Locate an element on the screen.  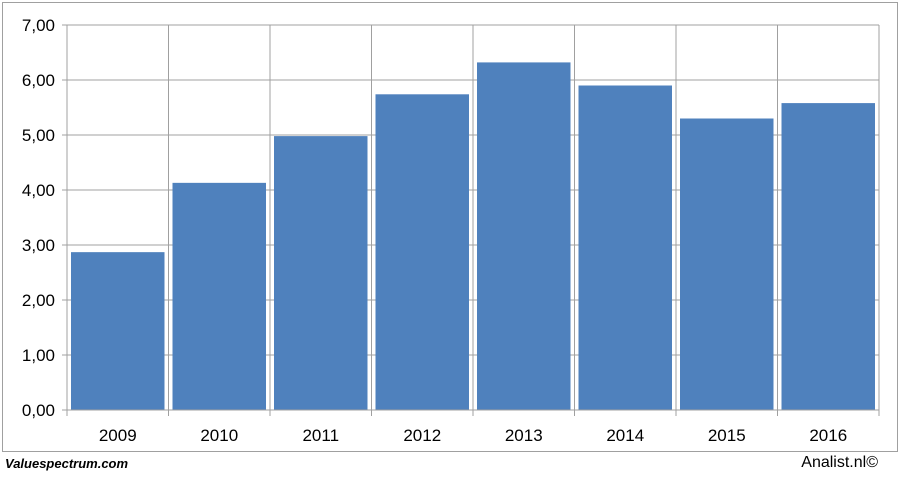
x-tick-label: 2013 is located at coordinates (524, 435).